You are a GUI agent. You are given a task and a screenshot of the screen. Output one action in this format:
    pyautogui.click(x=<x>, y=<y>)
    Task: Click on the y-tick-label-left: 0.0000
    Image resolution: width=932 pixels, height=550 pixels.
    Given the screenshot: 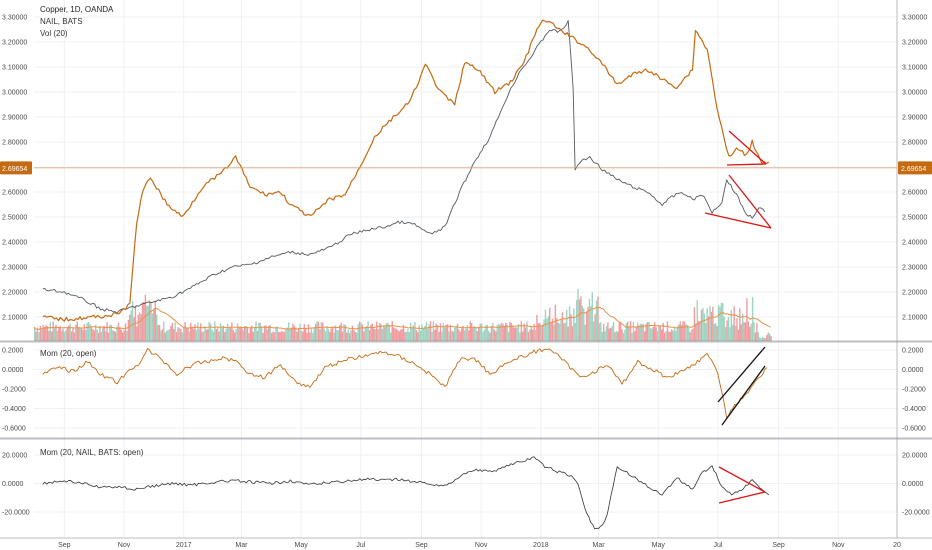 What is the action you would take?
    pyautogui.click(x=13, y=484)
    